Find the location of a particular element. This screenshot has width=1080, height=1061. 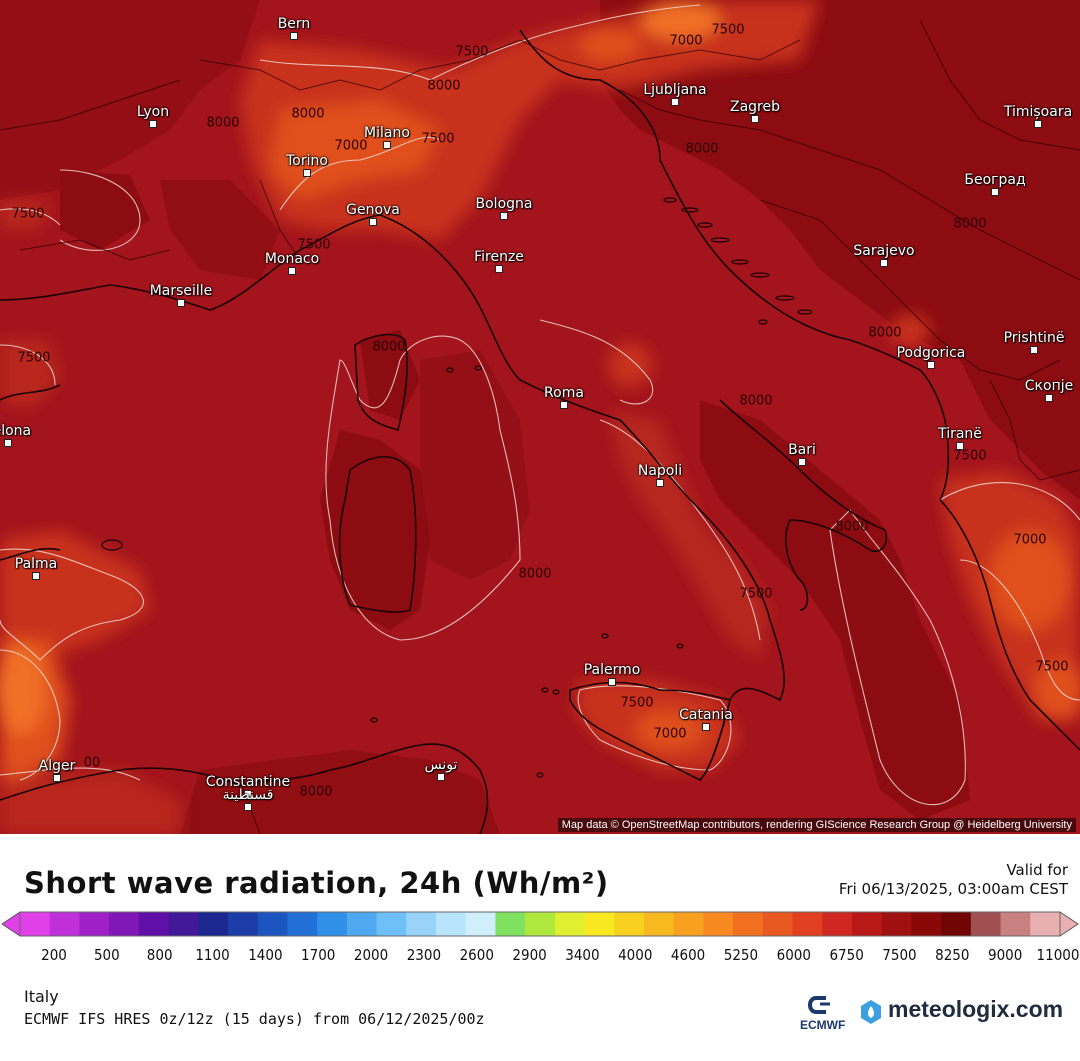

map-title: Short wave radiation, 24h (Wh/m²) is located at coordinates (316, 883).